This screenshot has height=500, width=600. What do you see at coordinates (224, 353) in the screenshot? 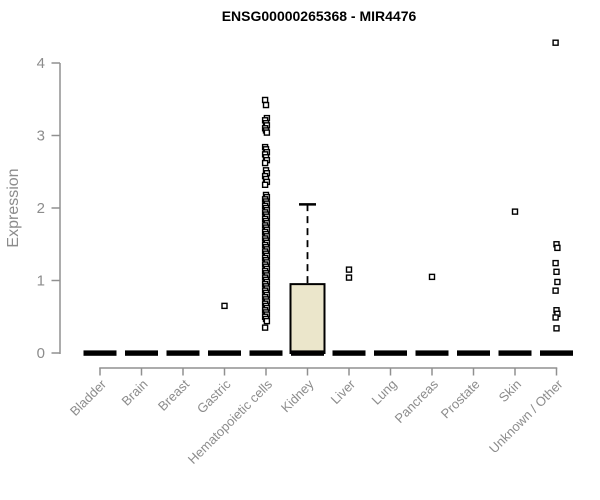
I see `median-bar-gastric` at bounding box center [224, 353].